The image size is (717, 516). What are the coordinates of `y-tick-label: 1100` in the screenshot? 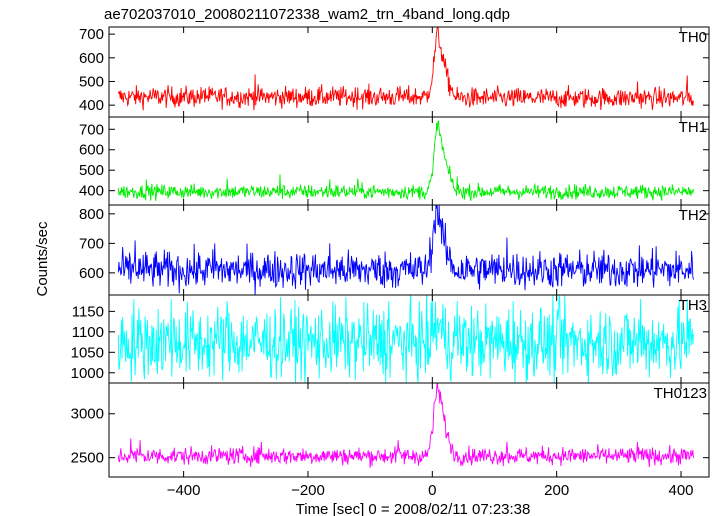 It's located at (88, 332).